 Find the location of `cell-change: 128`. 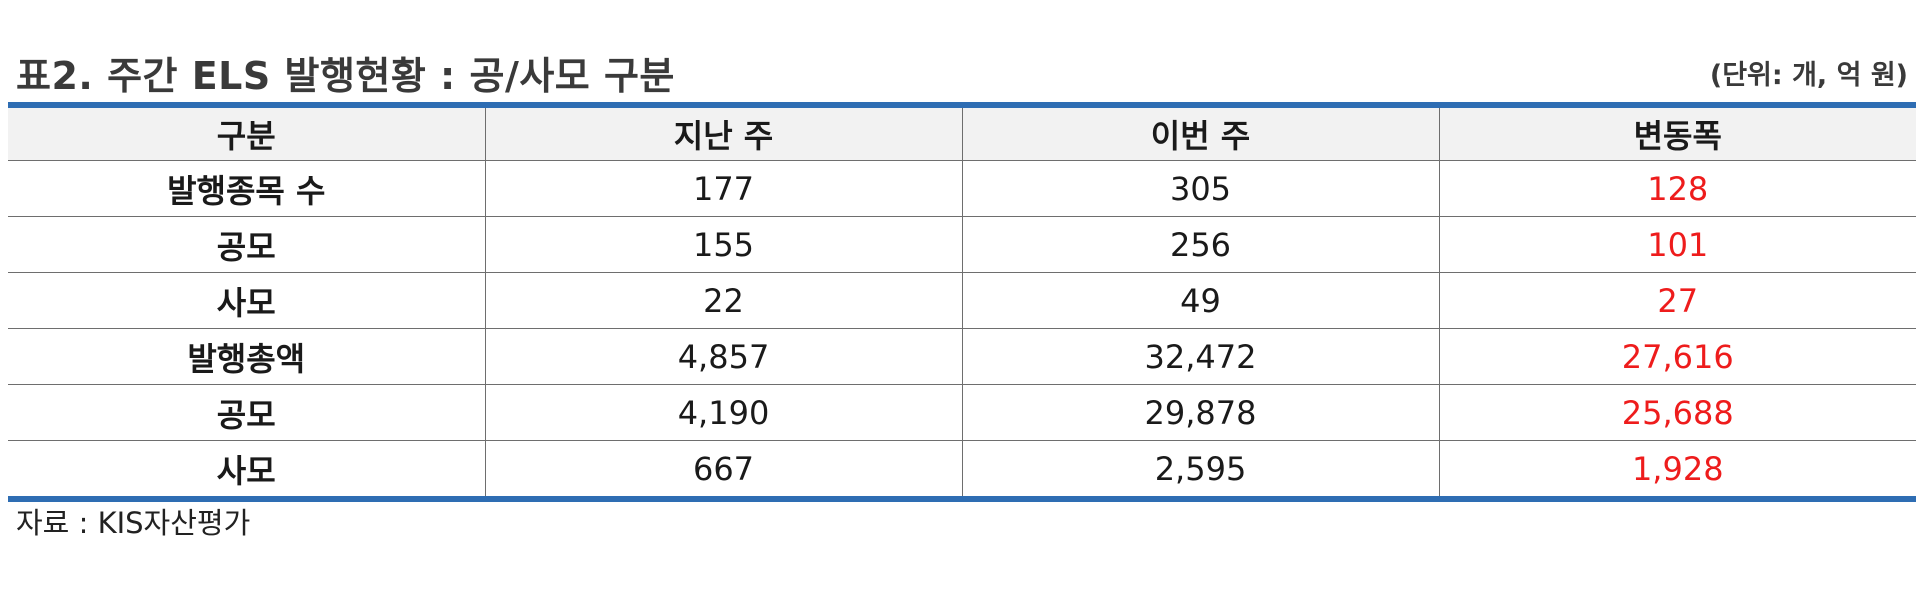

cell-change: 128 is located at coordinates (1677, 188).